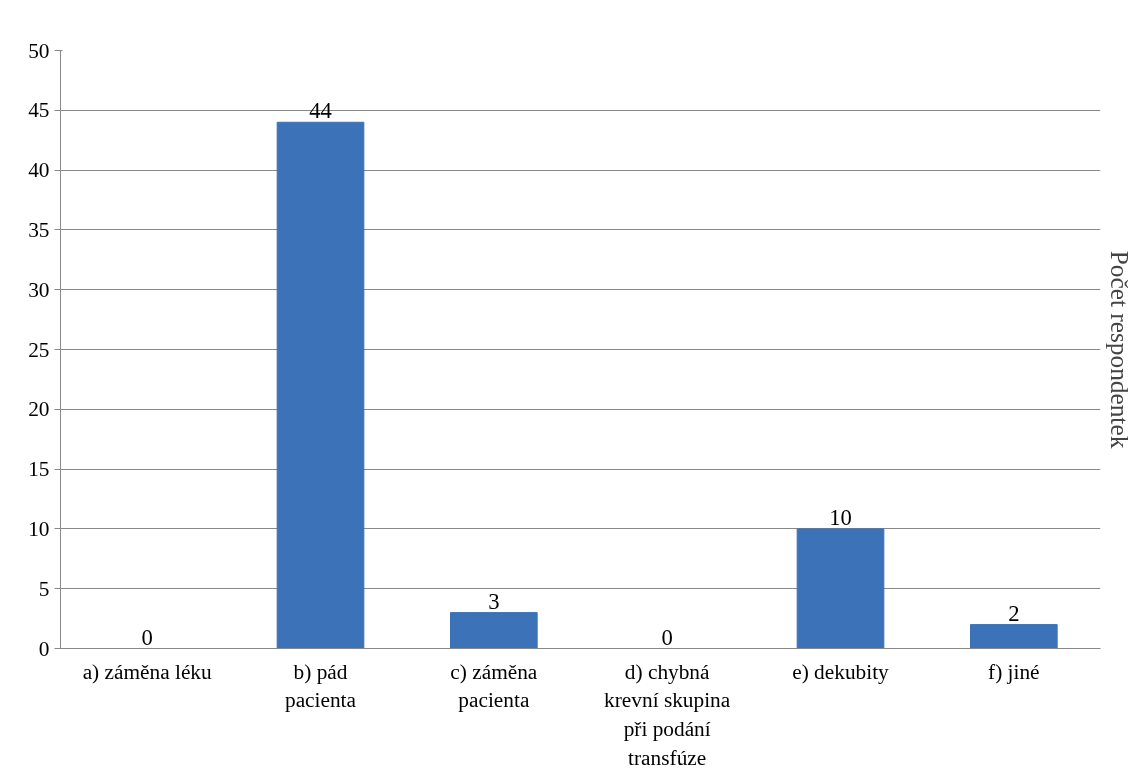 The image size is (1146, 778). Describe the element at coordinates (39, 50) in the screenshot. I see `y-tick-label: 50` at that location.